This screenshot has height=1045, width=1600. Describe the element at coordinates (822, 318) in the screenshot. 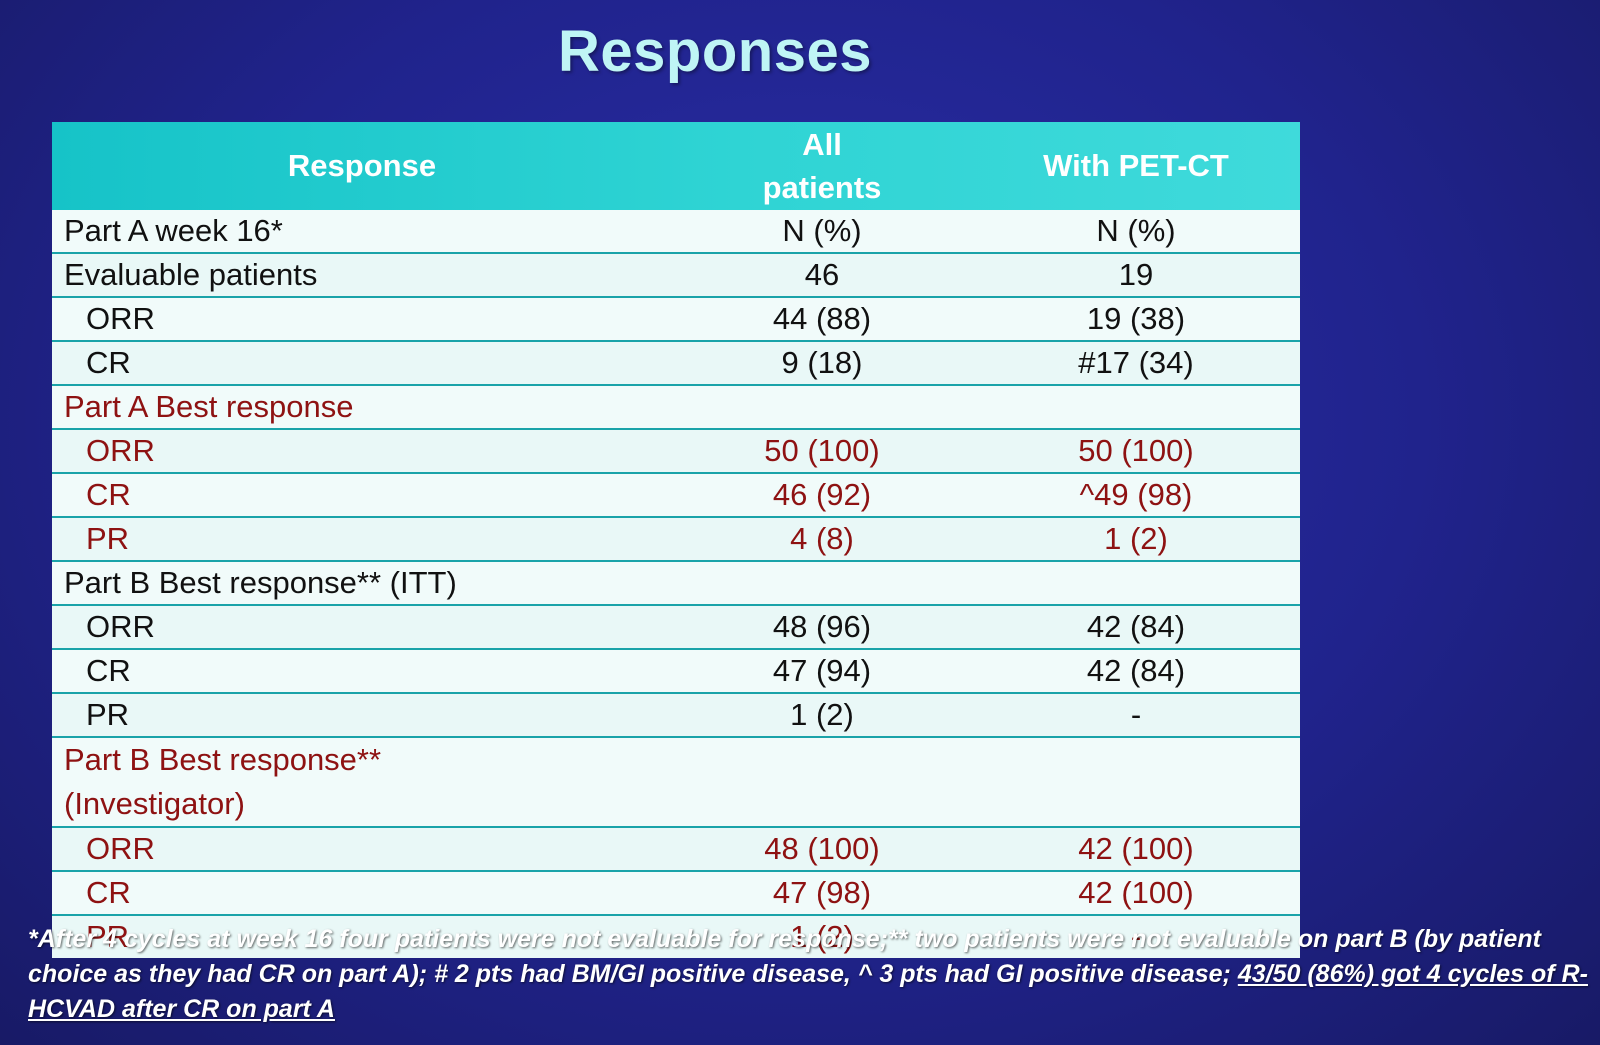

I see `cell-all-patients: 44 (88)` at that location.